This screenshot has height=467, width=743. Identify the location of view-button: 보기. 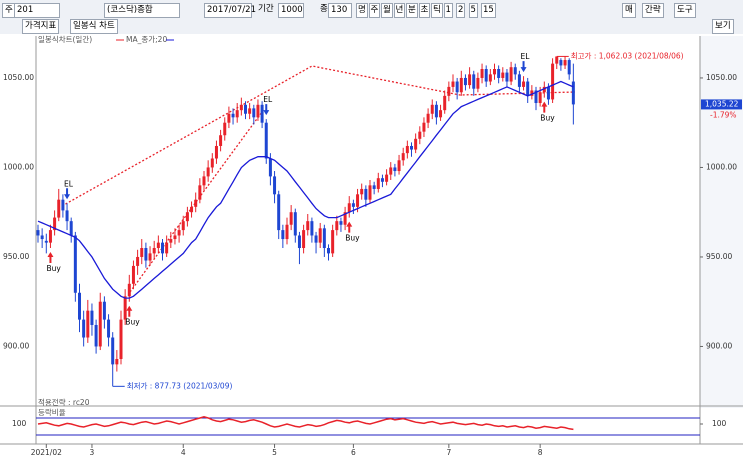
(723, 26).